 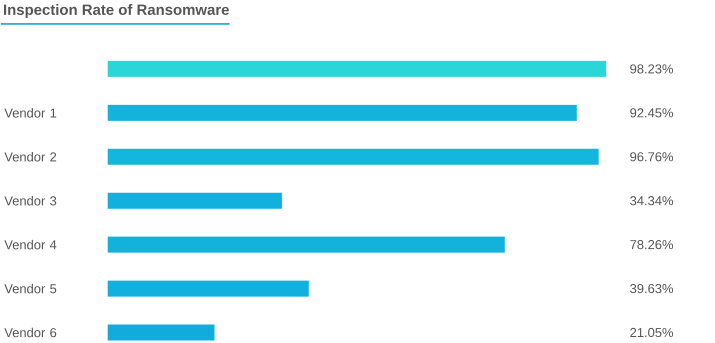 What do you see at coordinates (30, 113) in the screenshot?
I see `y-tick-label: Vendor 1` at bounding box center [30, 113].